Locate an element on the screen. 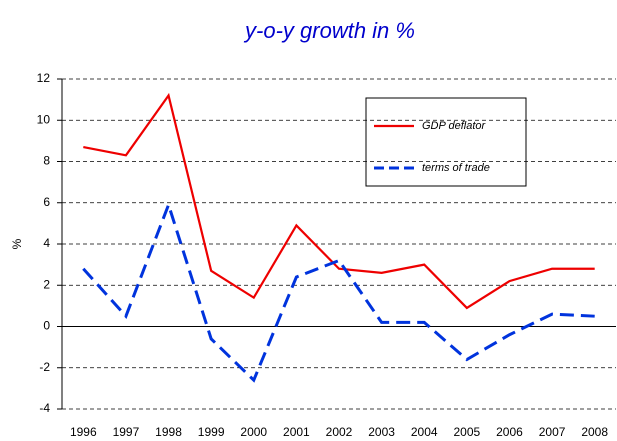  y-tick-label: 12 is located at coordinates (44, 78).